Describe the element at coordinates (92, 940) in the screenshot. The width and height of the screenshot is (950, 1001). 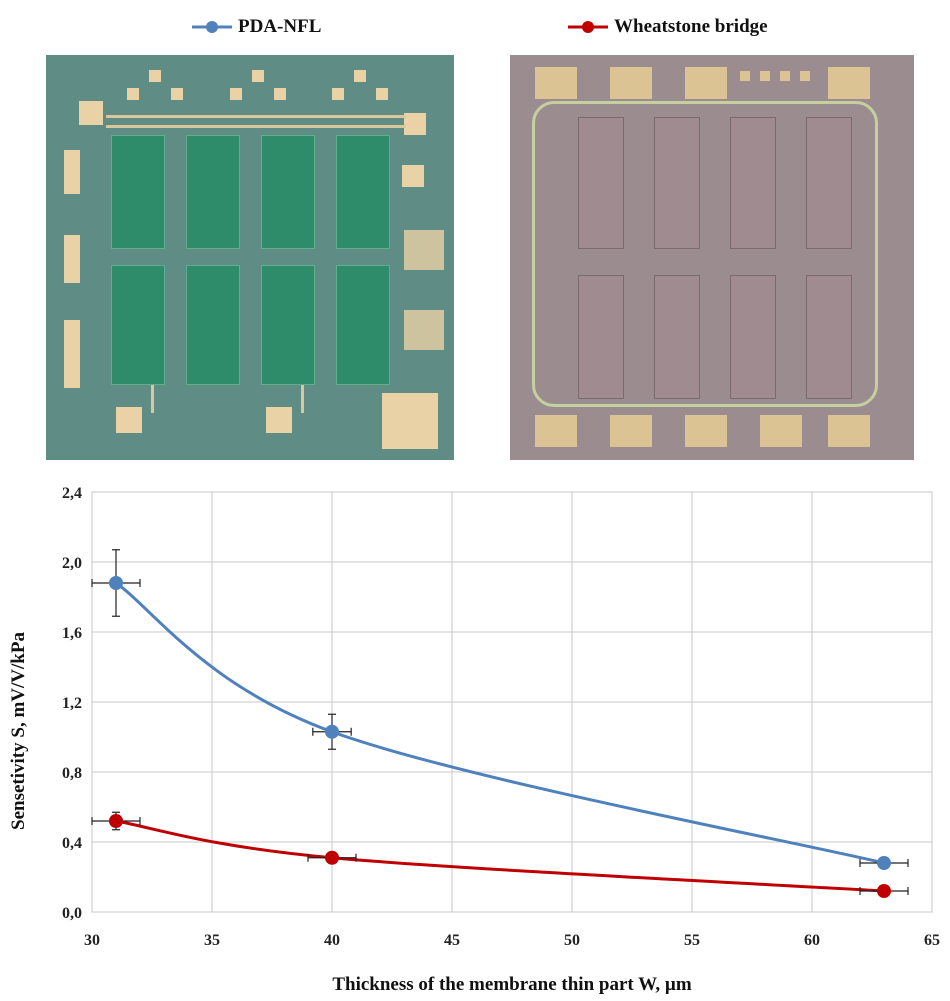
I see `x-tick-label: 30` at that location.